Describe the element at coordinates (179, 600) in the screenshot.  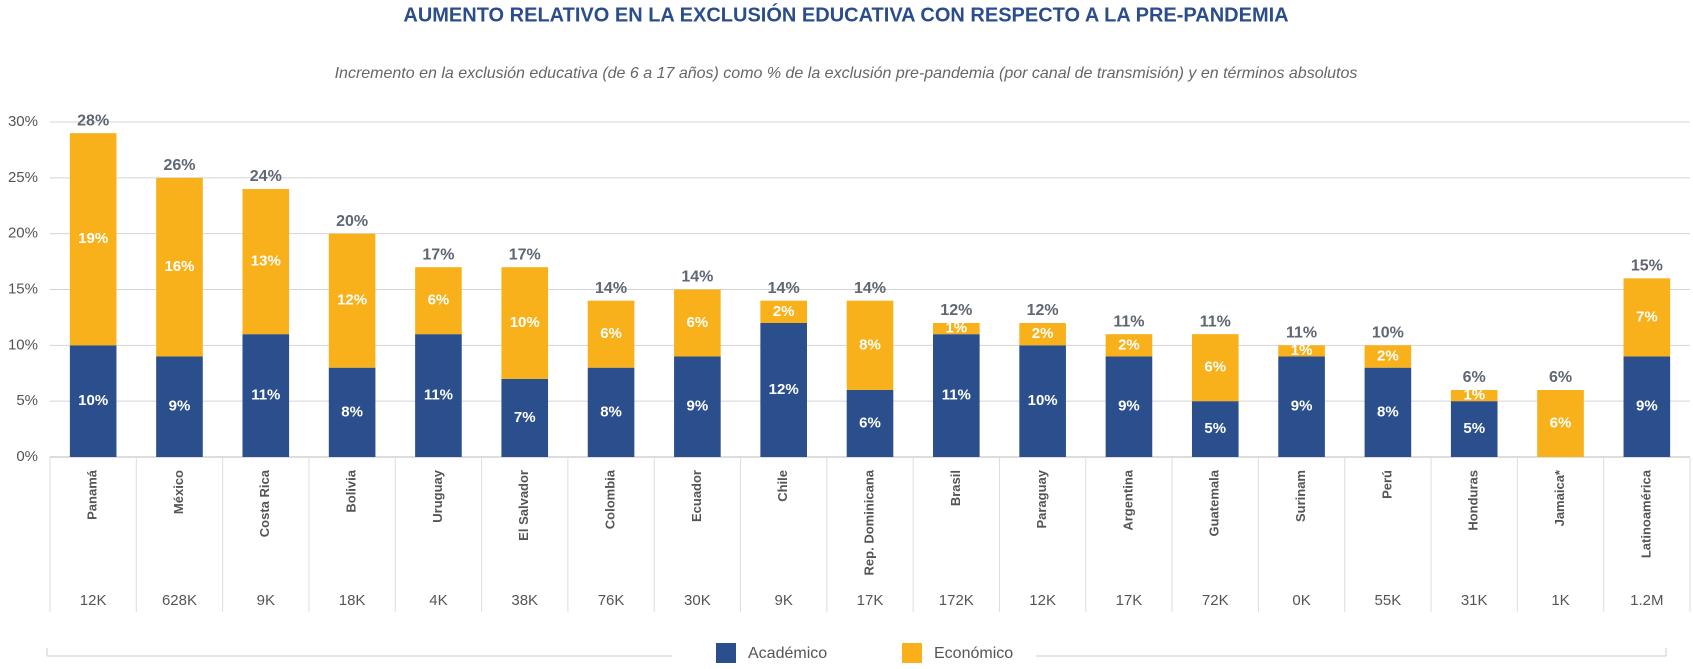
I see `absolute-label: 628K` at that location.